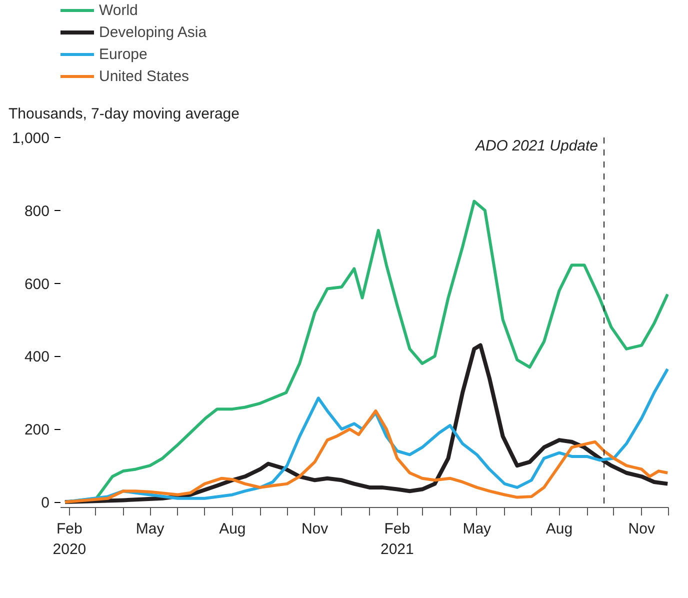 The width and height of the screenshot is (688, 598). I want to click on legend-label: World, so click(118, 10).